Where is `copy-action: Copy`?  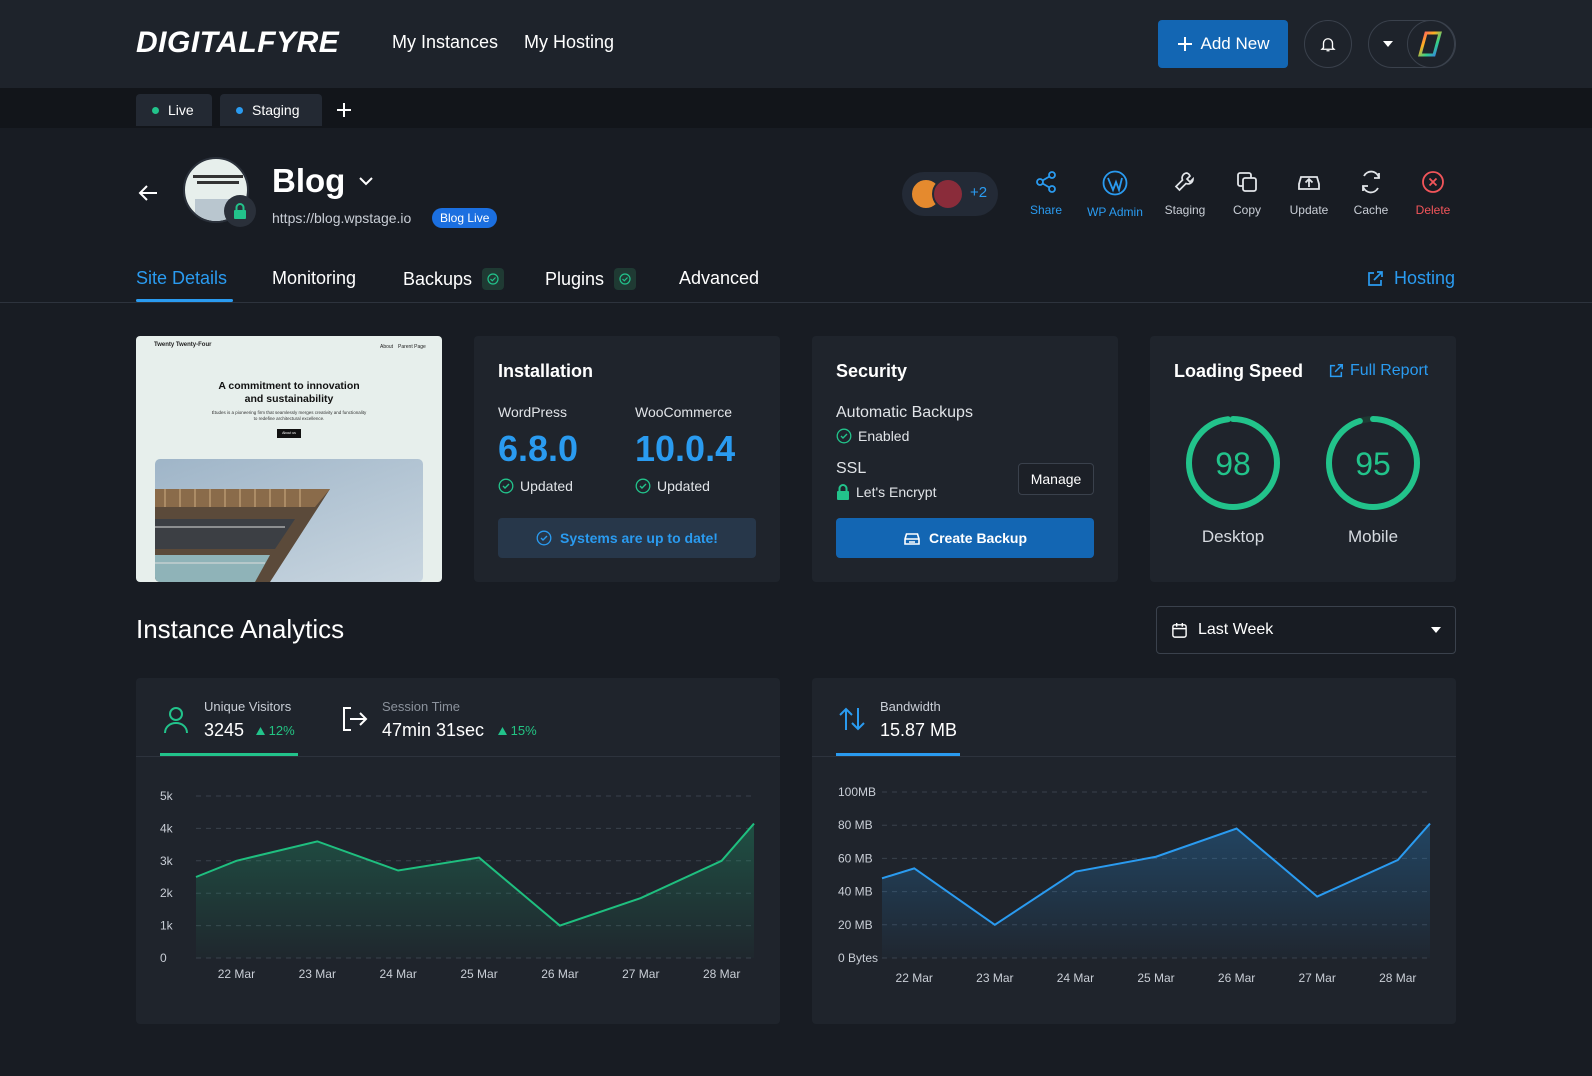
copy-action: Copy is located at coordinates (1247, 193).